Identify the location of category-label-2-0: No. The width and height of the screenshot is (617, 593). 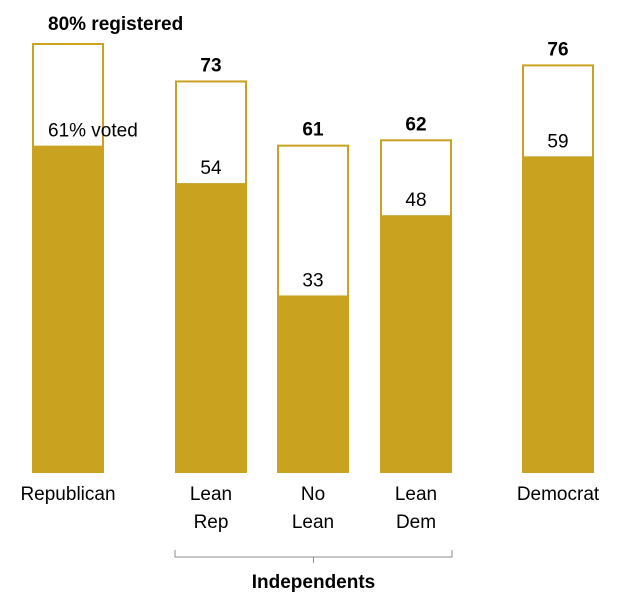
(313, 494).